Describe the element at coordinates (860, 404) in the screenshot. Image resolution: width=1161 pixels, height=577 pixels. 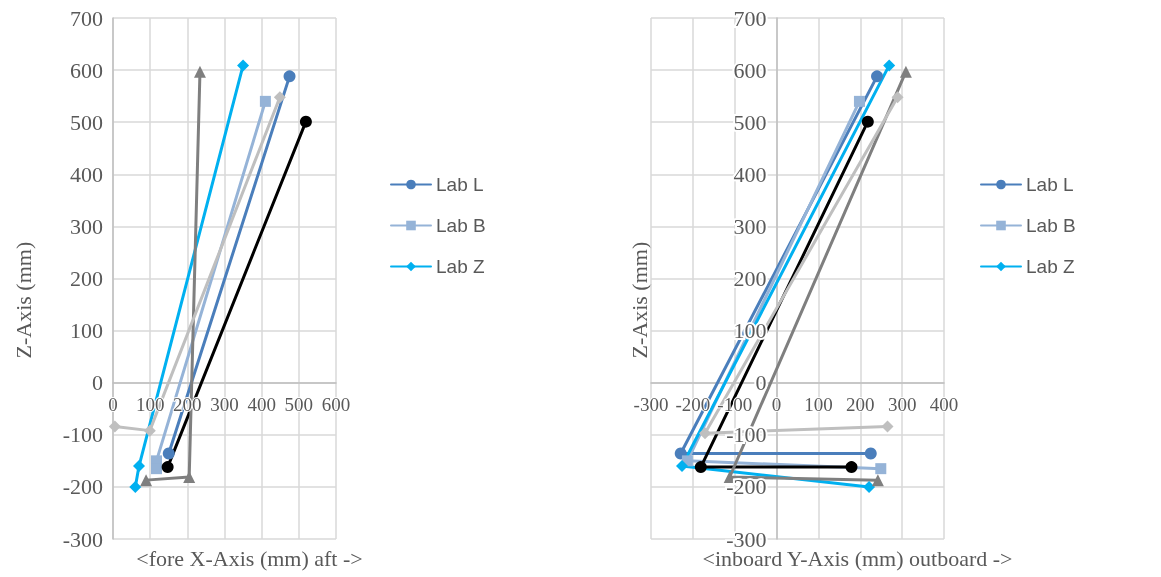
I see `x-tick-label: 200` at that location.